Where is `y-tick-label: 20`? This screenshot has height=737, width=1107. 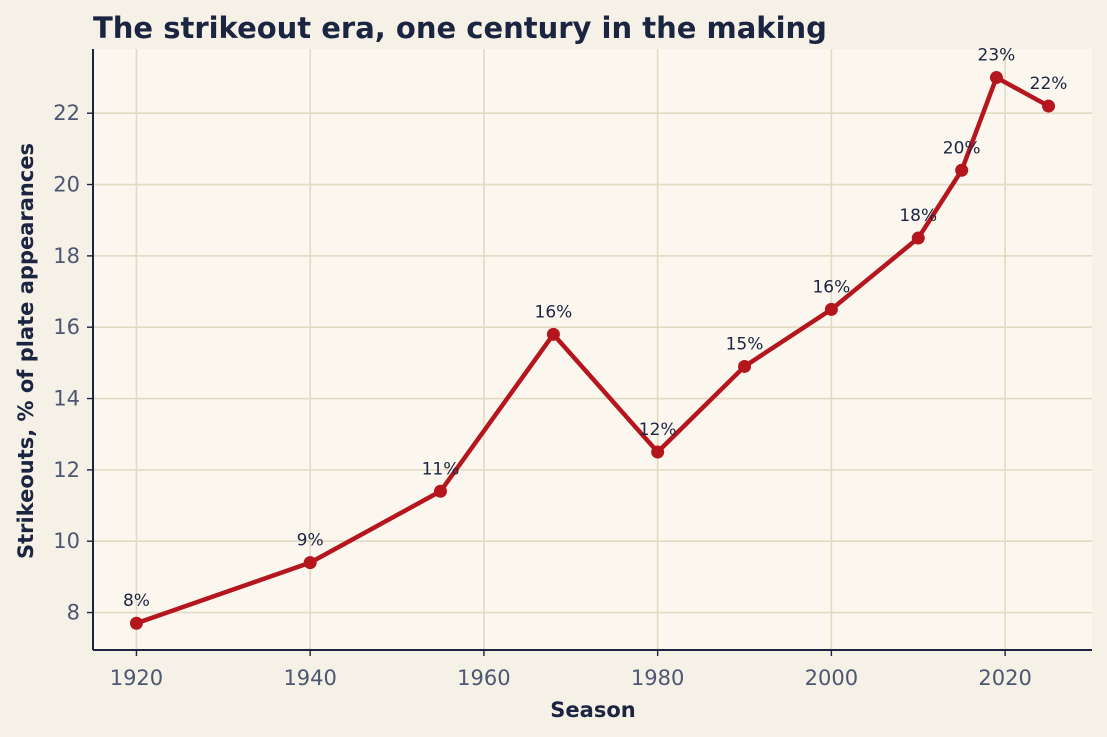
y-tick-label: 20 is located at coordinates (66, 185).